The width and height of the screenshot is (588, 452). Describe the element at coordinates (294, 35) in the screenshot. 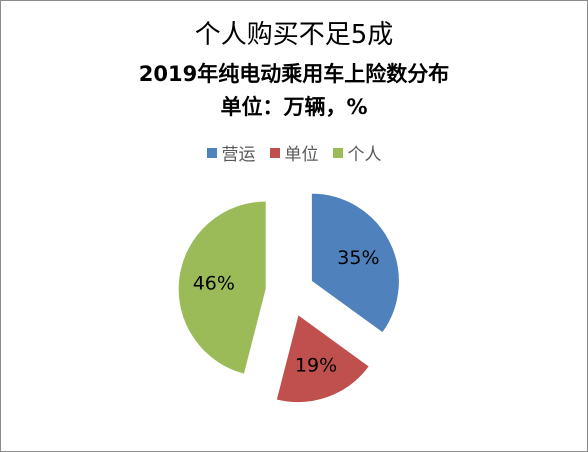

I see `chart-title: 个人购买不足5成` at that location.